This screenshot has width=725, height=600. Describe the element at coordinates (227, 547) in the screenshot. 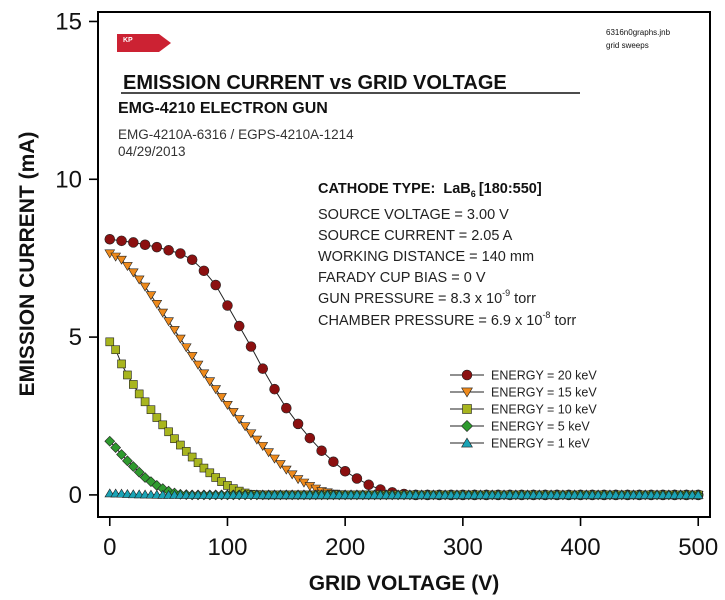

I see `x-tick-label: 100` at that location.